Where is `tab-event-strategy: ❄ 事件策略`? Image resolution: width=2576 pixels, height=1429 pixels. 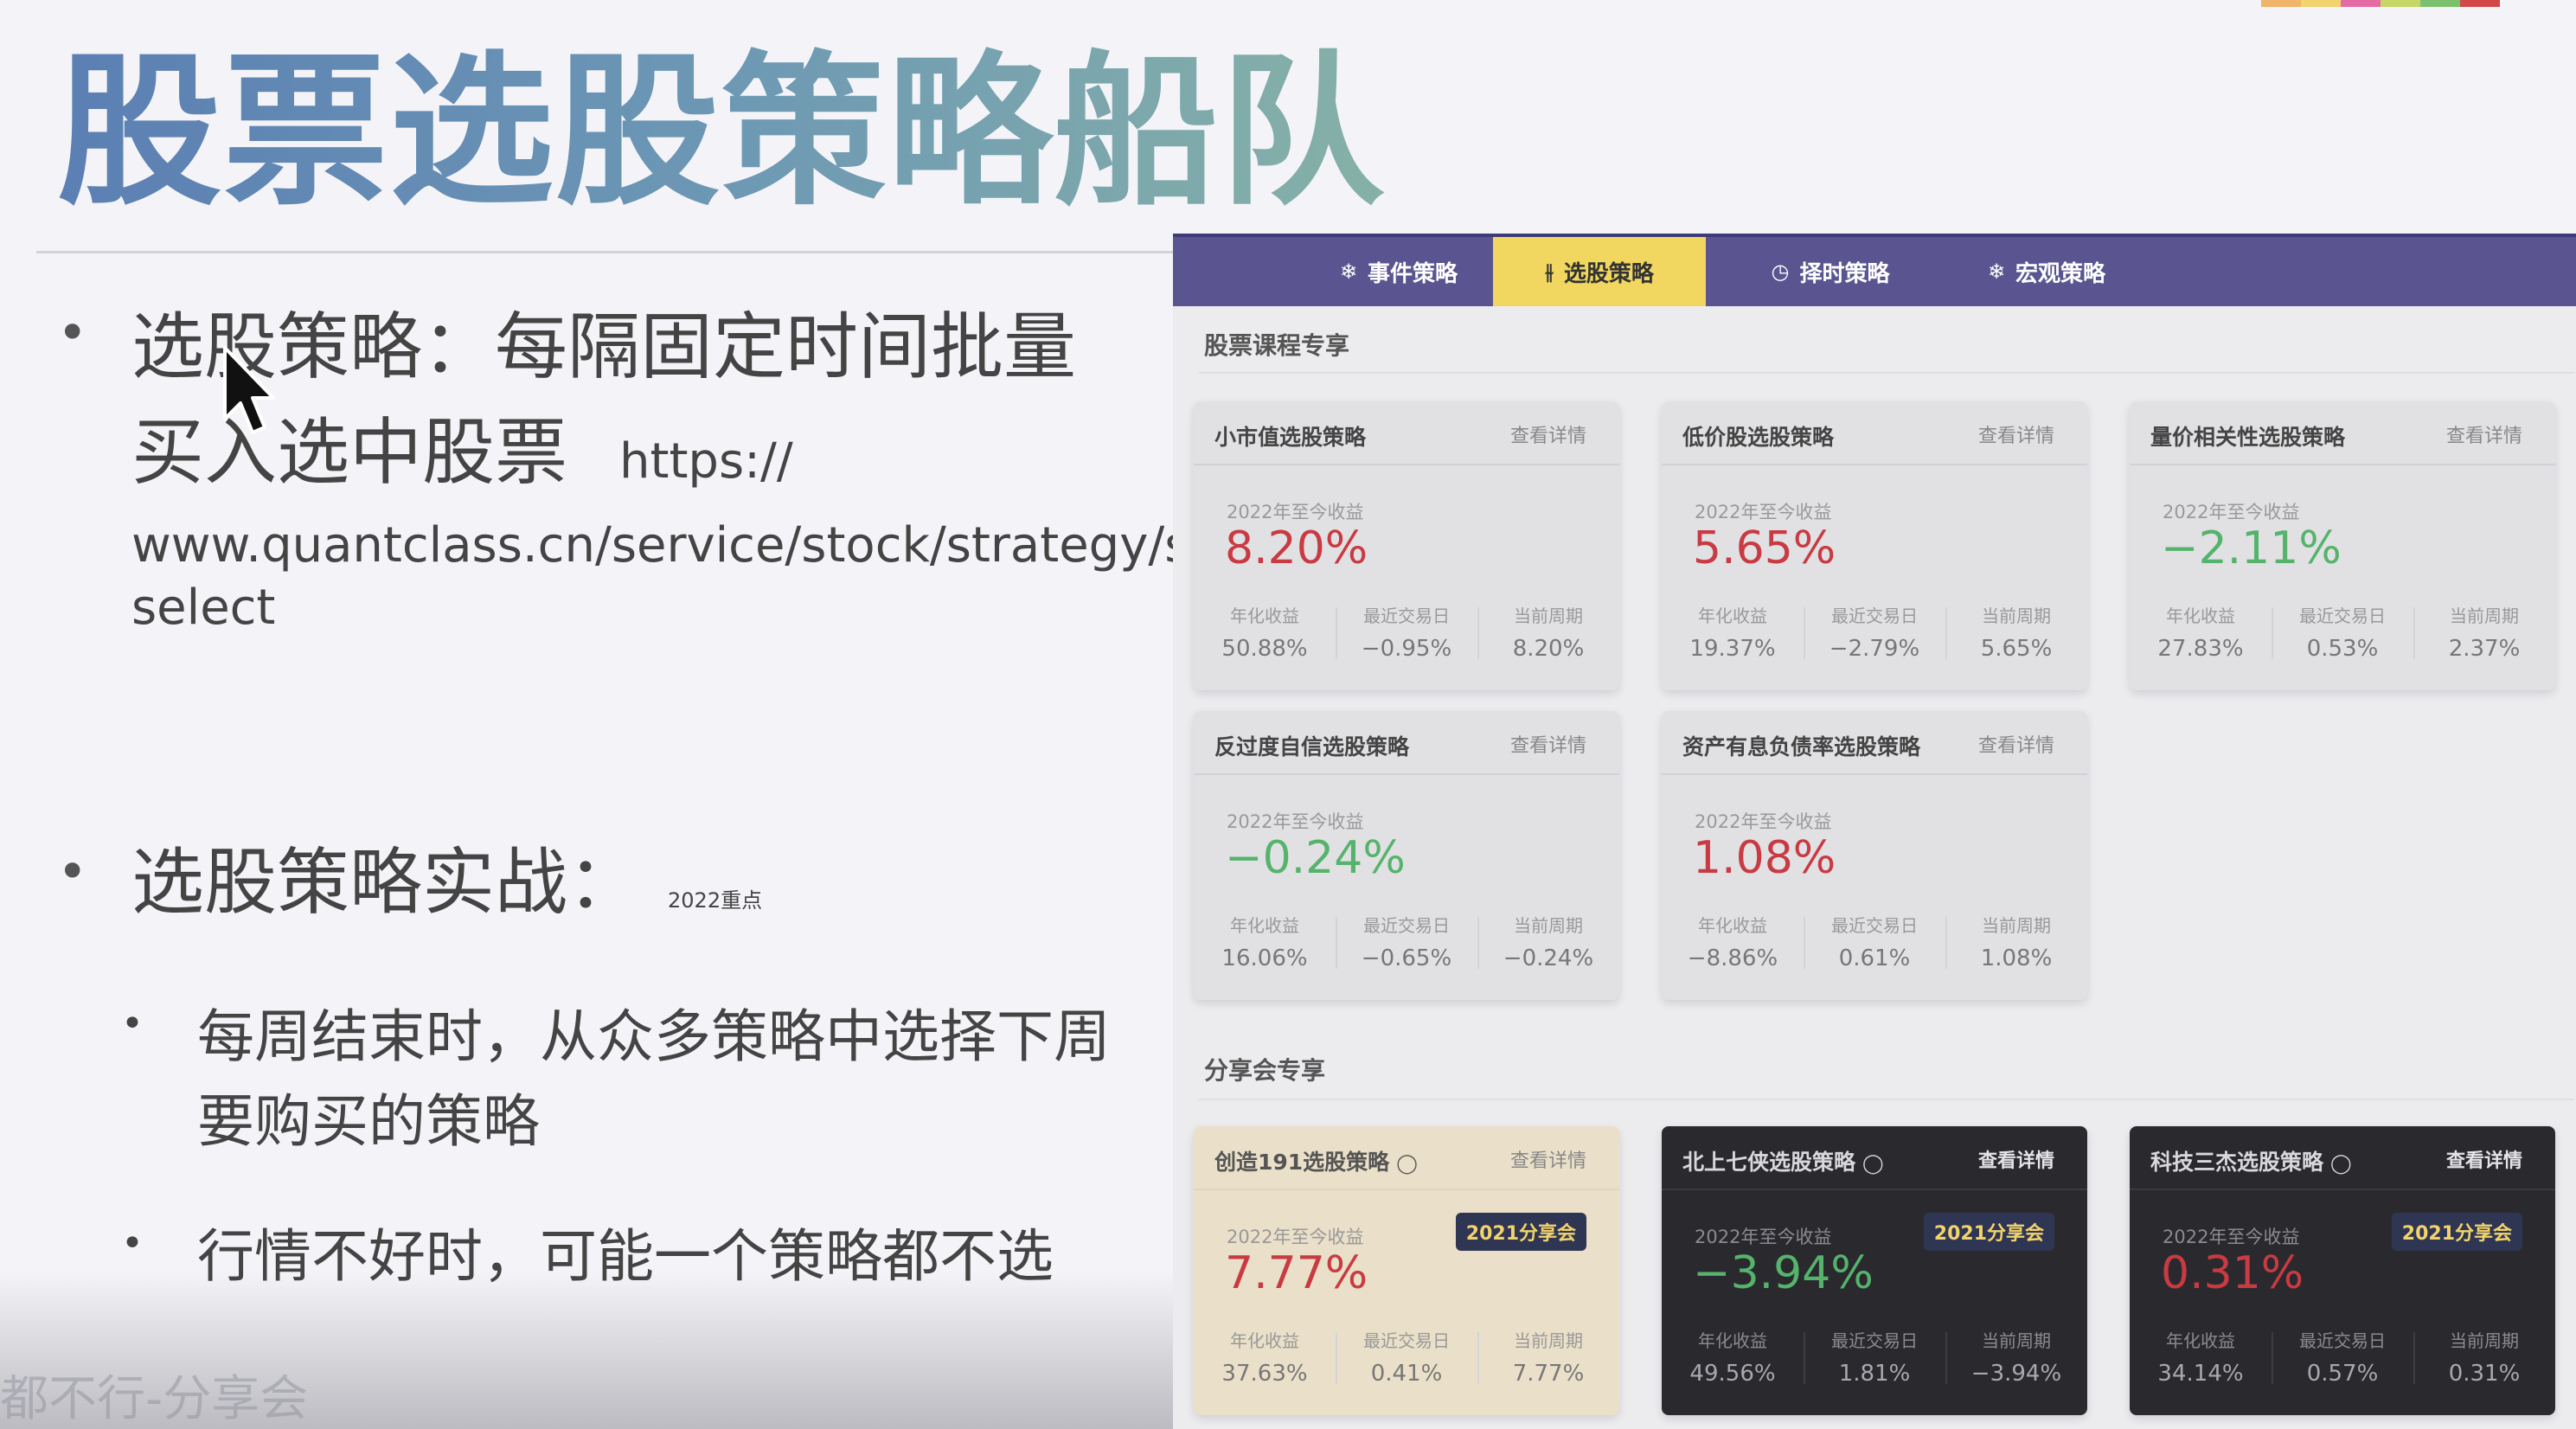
tab-event-strategy: ❄ 事件策略 is located at coordinates (1399, 271).